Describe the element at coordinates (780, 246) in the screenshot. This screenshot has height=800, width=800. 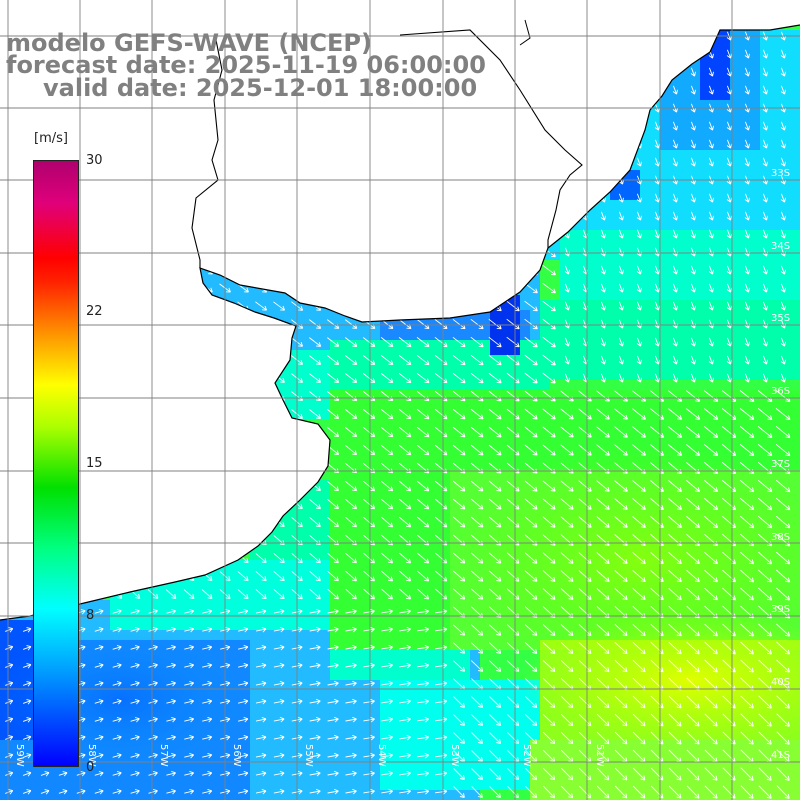
I see `latitude-label: 34S` at that location.